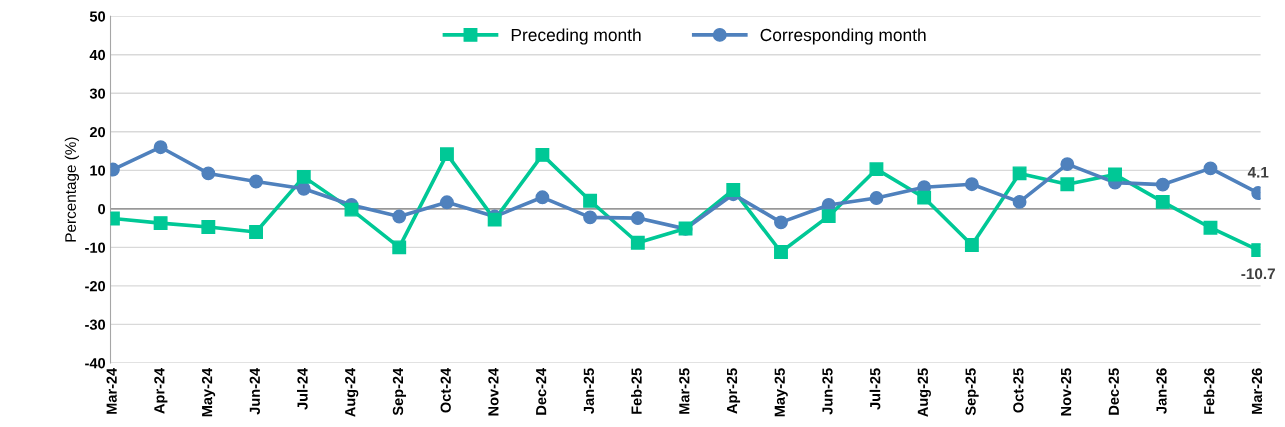  What do you see at coordinates (1018, 390) in the screenshot?
I see `x-tick-label: Oct-25` at bounding box center [1018, 390].